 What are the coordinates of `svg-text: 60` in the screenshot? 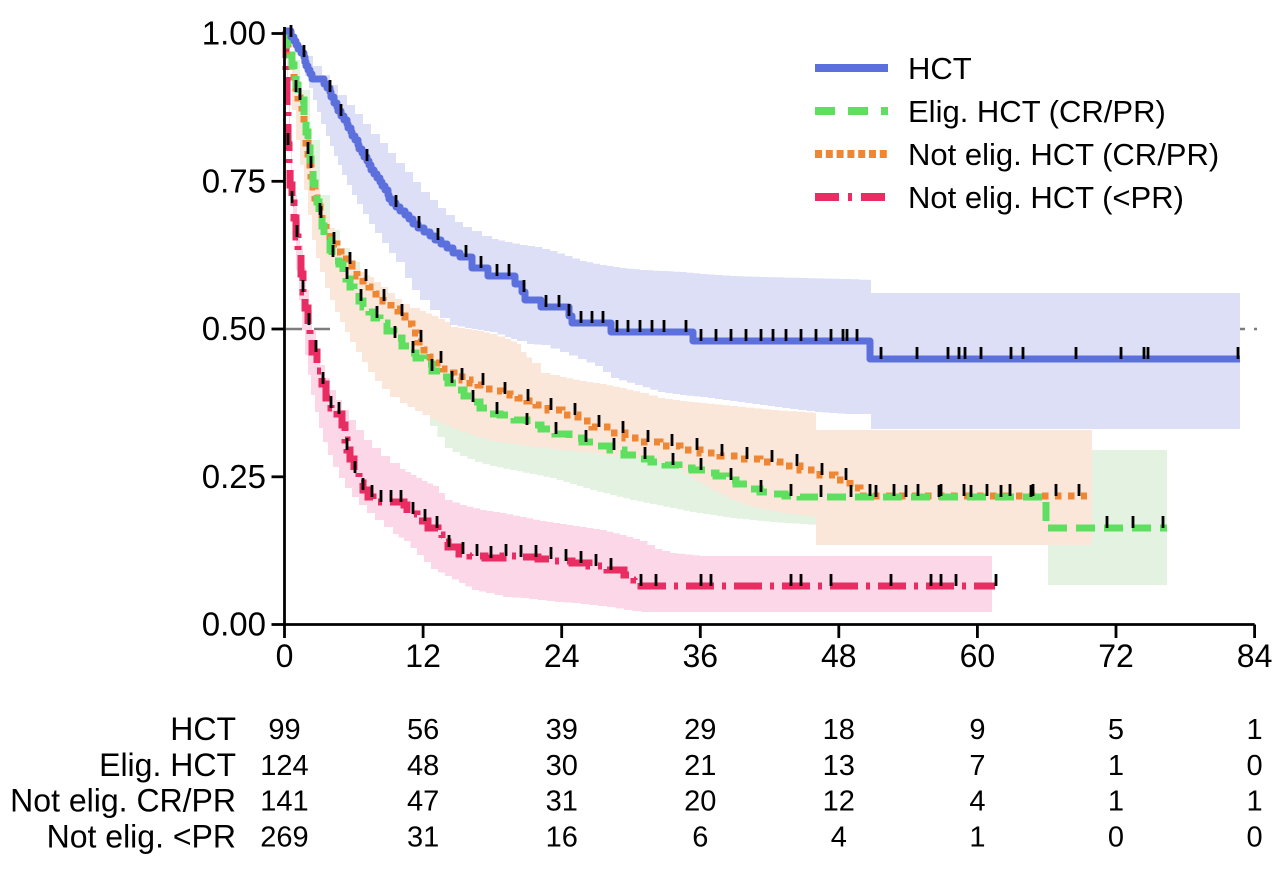 It's located at (978, 656).